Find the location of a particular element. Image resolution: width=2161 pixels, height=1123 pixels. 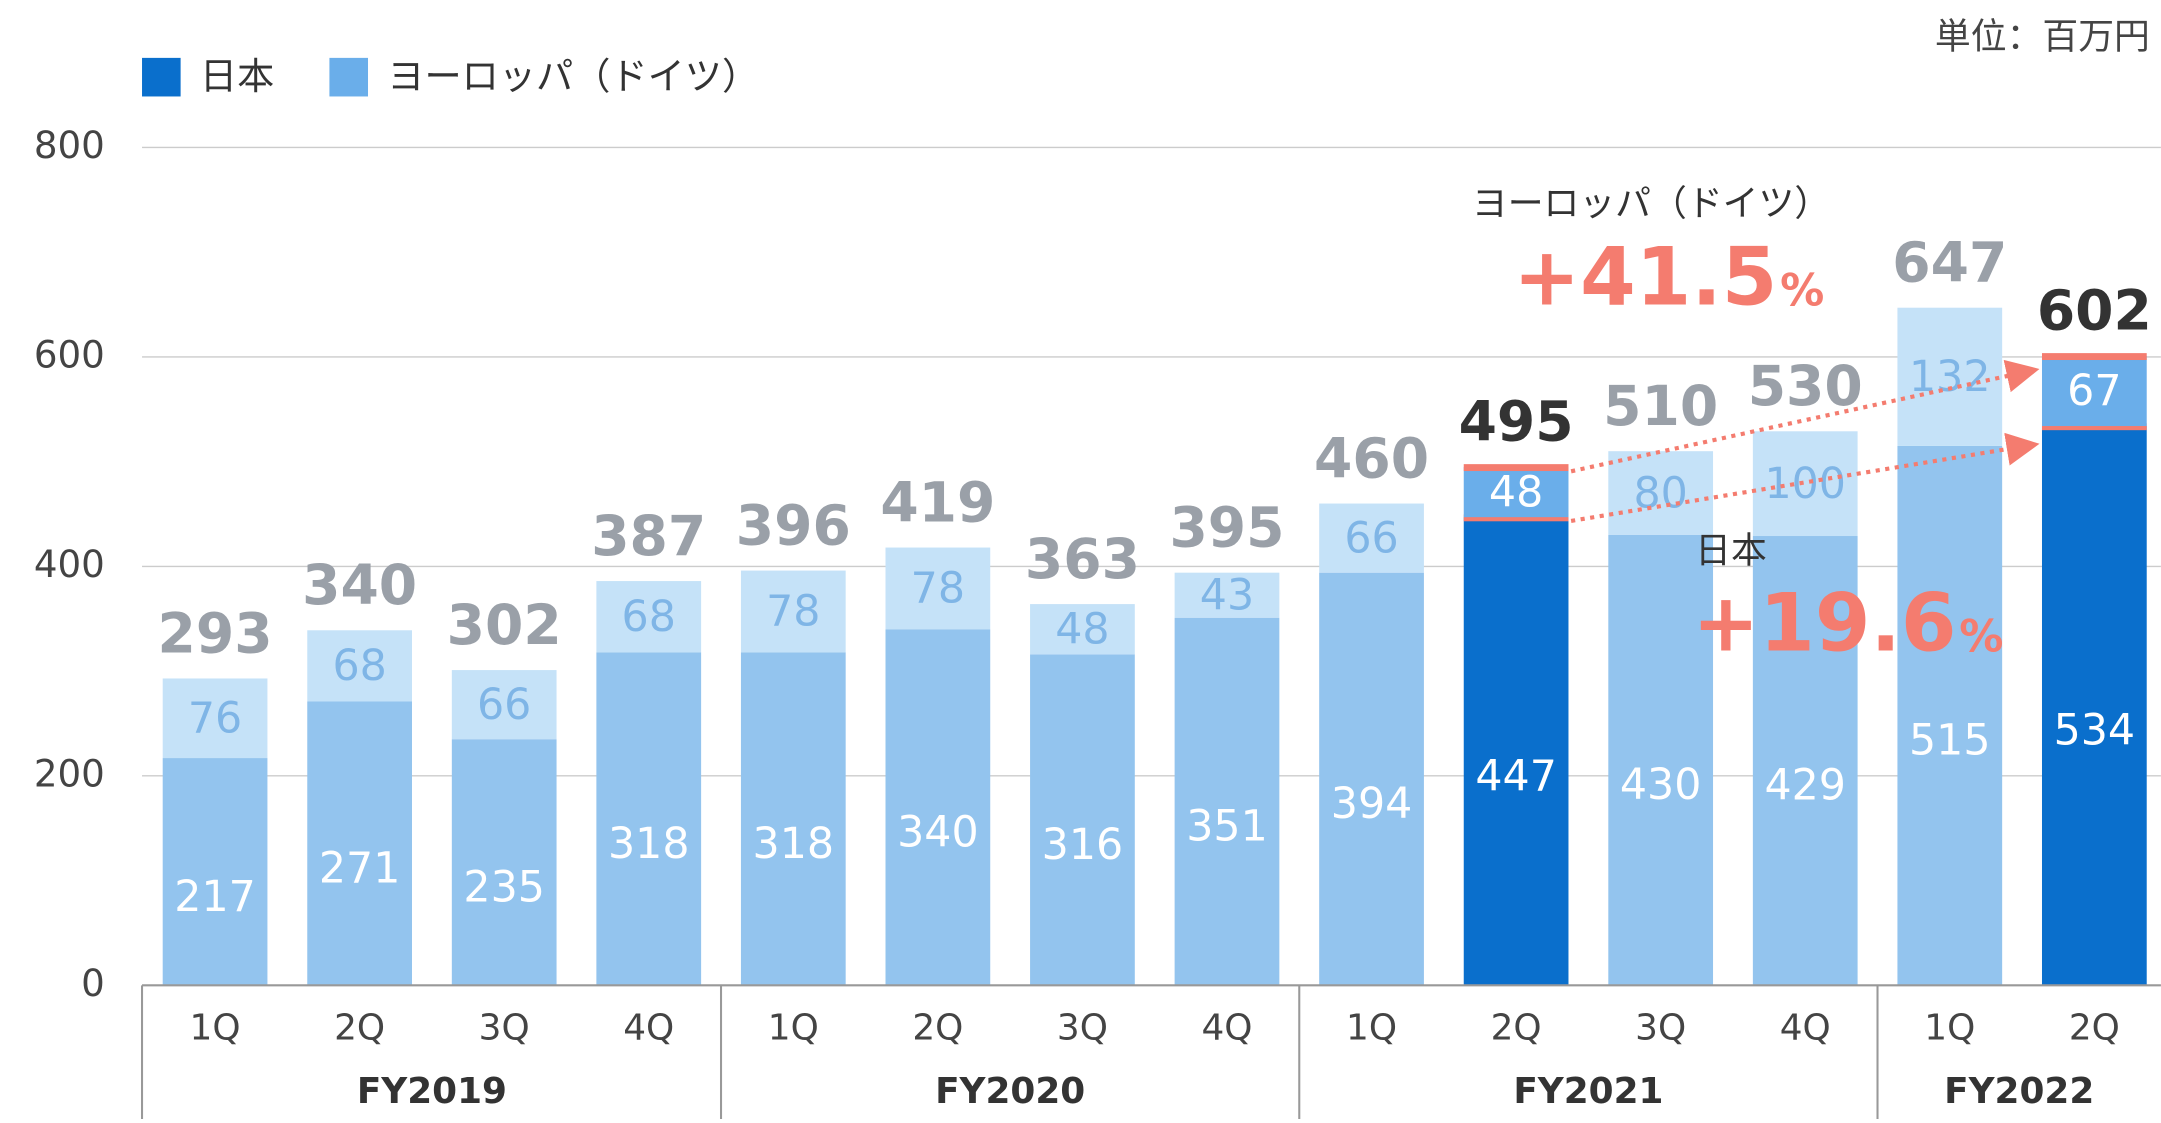

value-label: 235 is located at coordinates (504, 887).